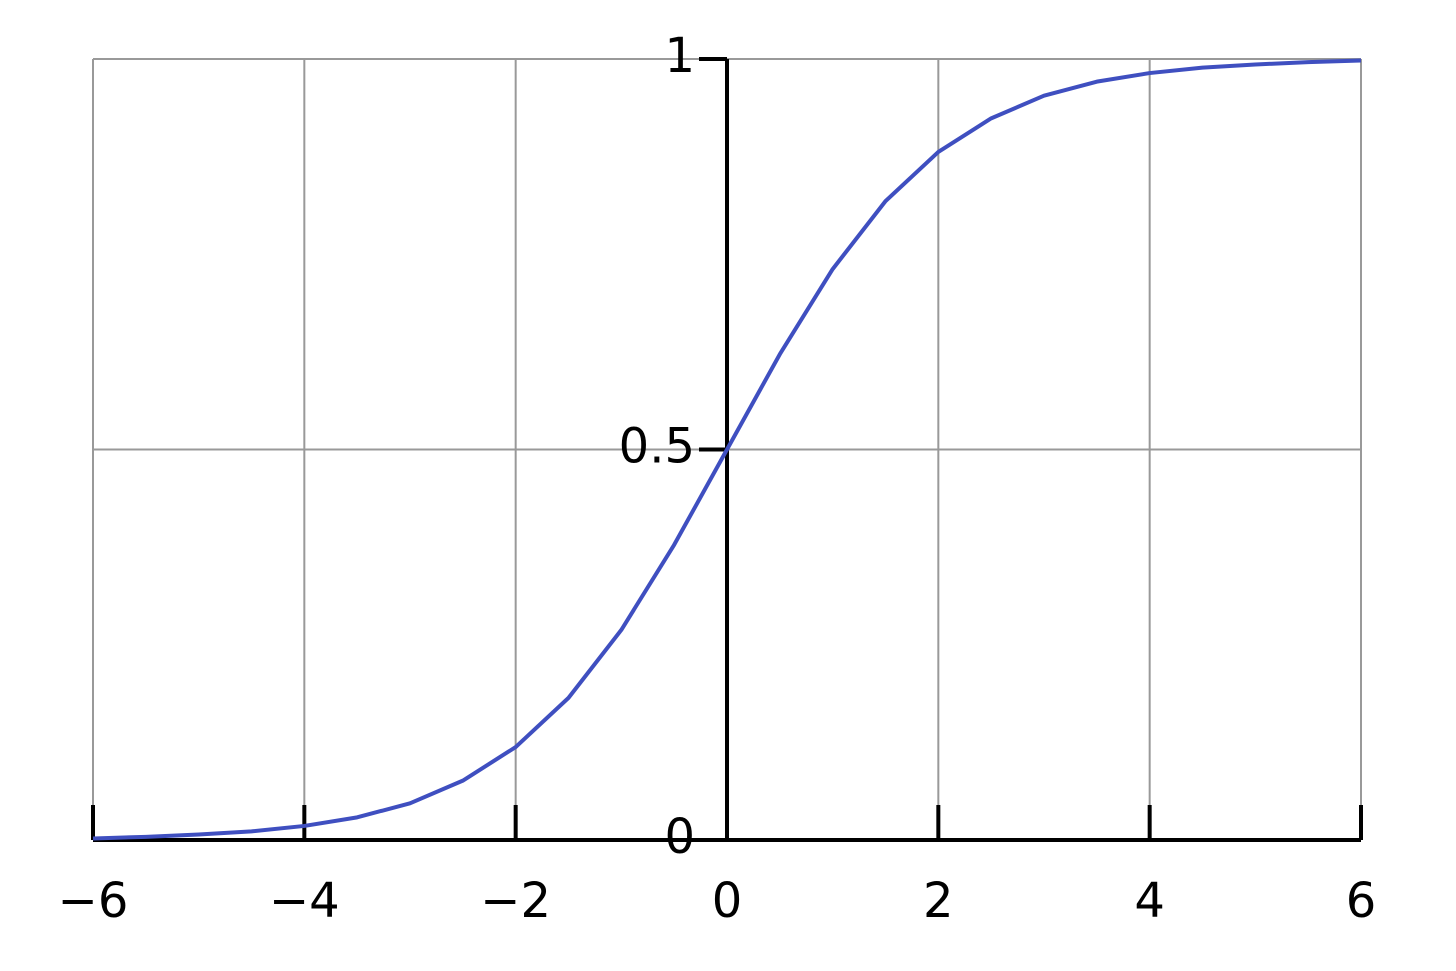 Image resolution: width=1456 pixels, height=971 pixels. What do you see at coordinates (515, 901) in the screenshot?
I see `x-tick-label: −2` at bounding box center [515, 901].